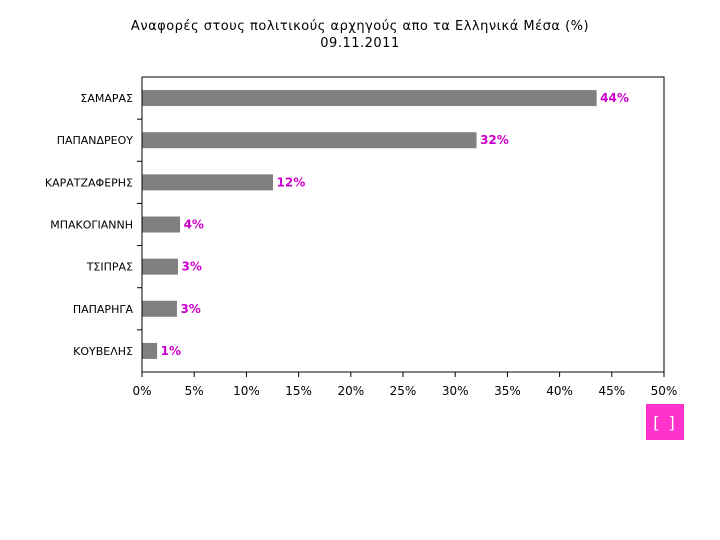 The width and height of the screenshot is (720, 540). I want to click on x-tick-label: 35%, so click(507, 391).